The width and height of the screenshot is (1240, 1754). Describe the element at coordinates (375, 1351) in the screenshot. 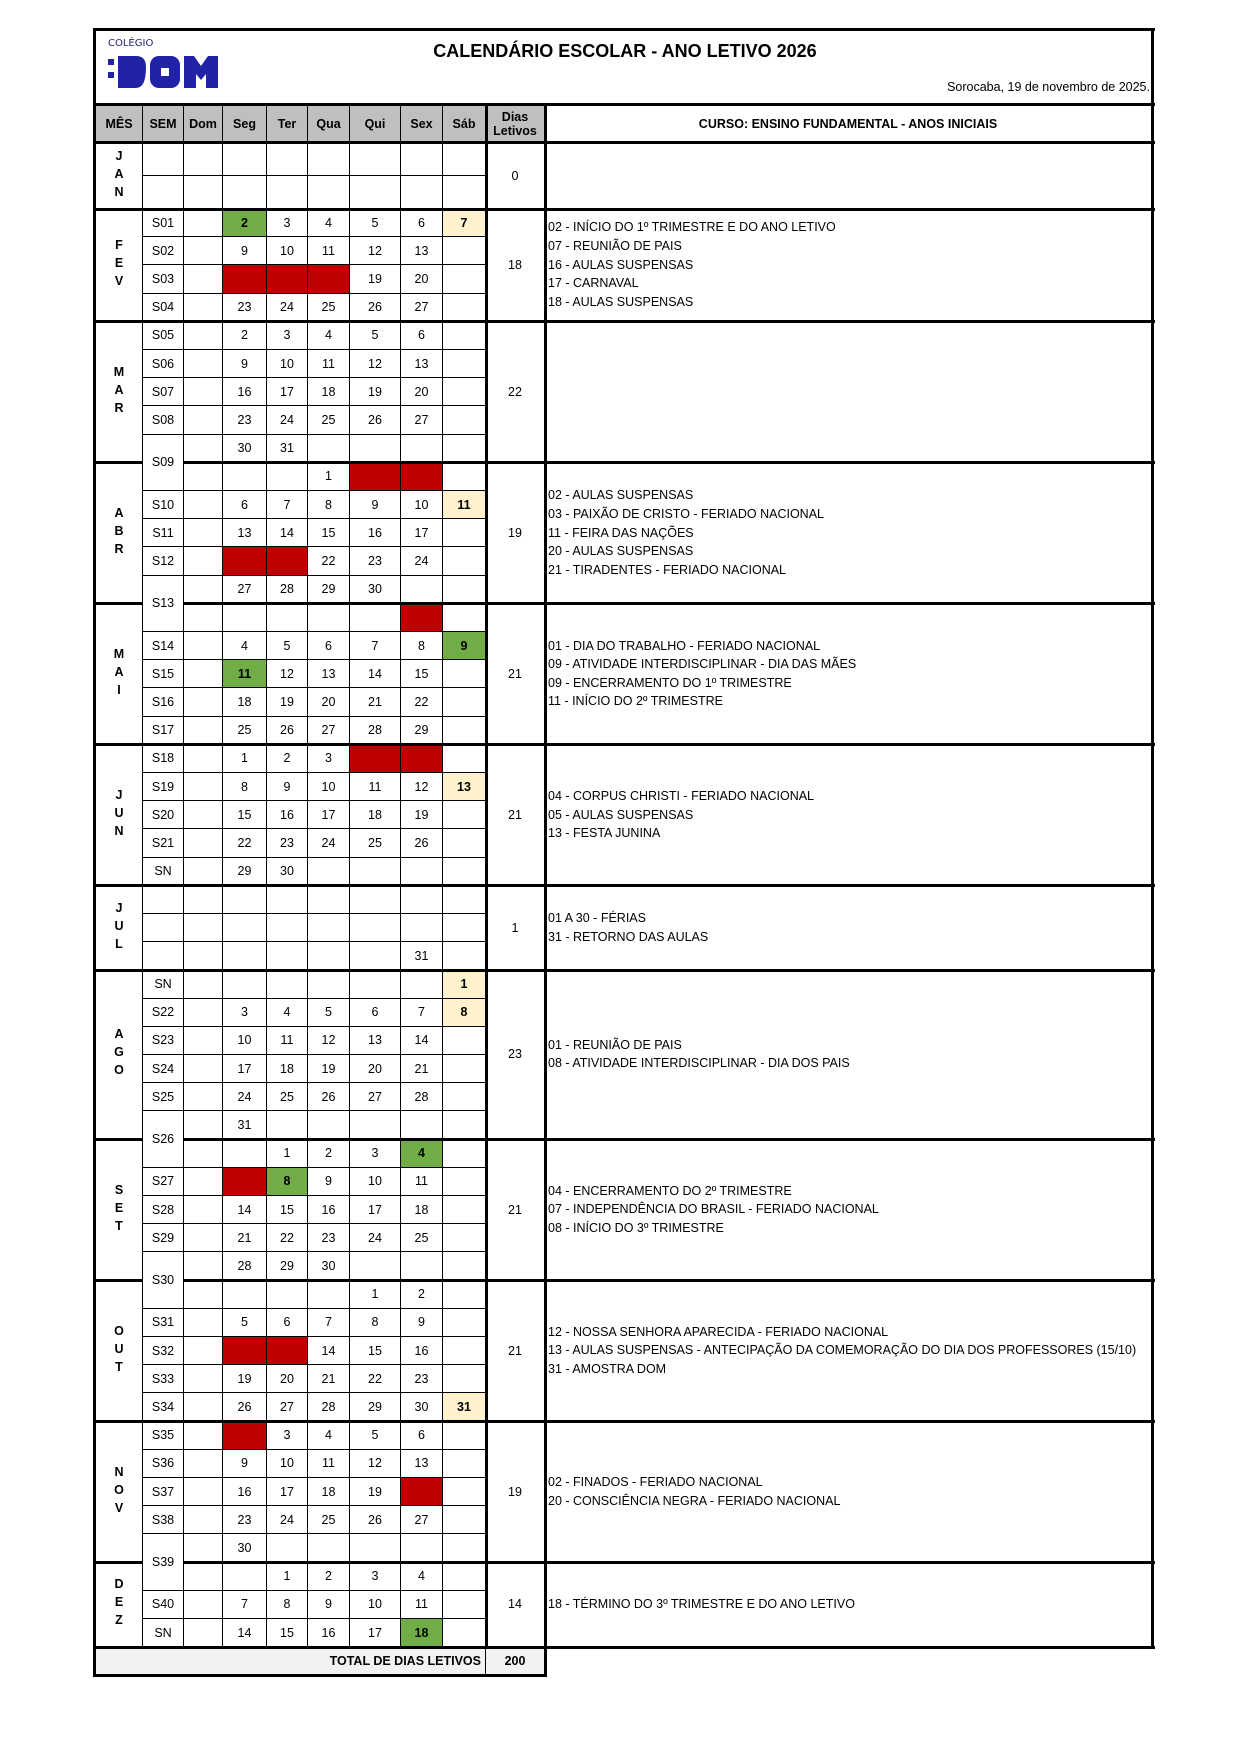

I see `day-cell: 15` at that location.